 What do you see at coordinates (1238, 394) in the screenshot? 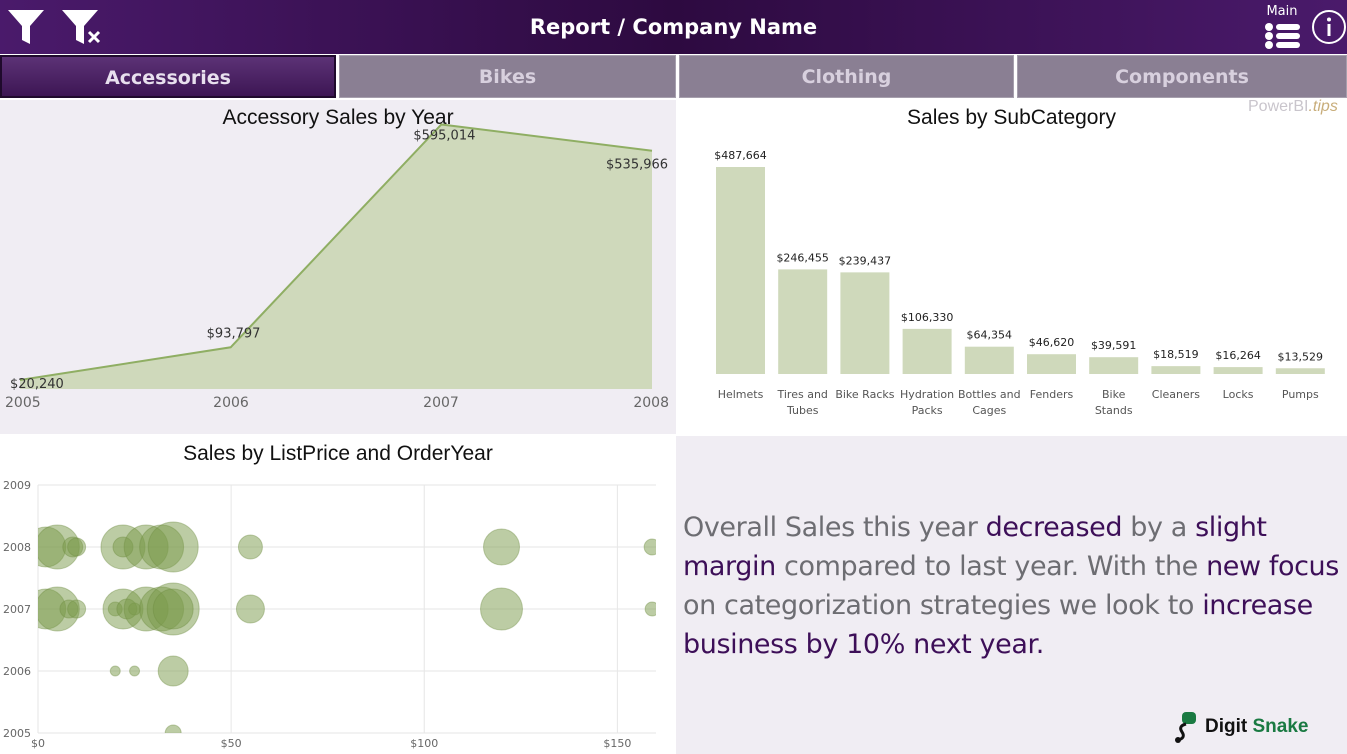
I see `category-label: Locks` at bounding box center [1238, 394].